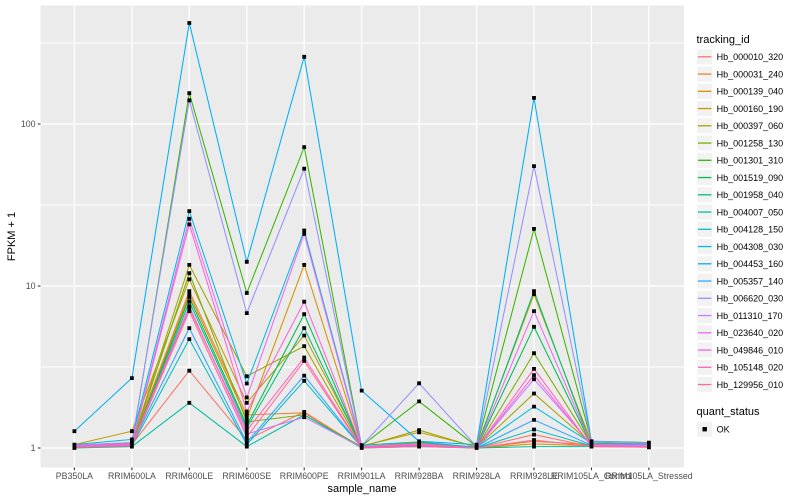 The width and height of the screenshot is (800, 500). I want to click on svg-text: RRIM600PE, so click(304, 476).